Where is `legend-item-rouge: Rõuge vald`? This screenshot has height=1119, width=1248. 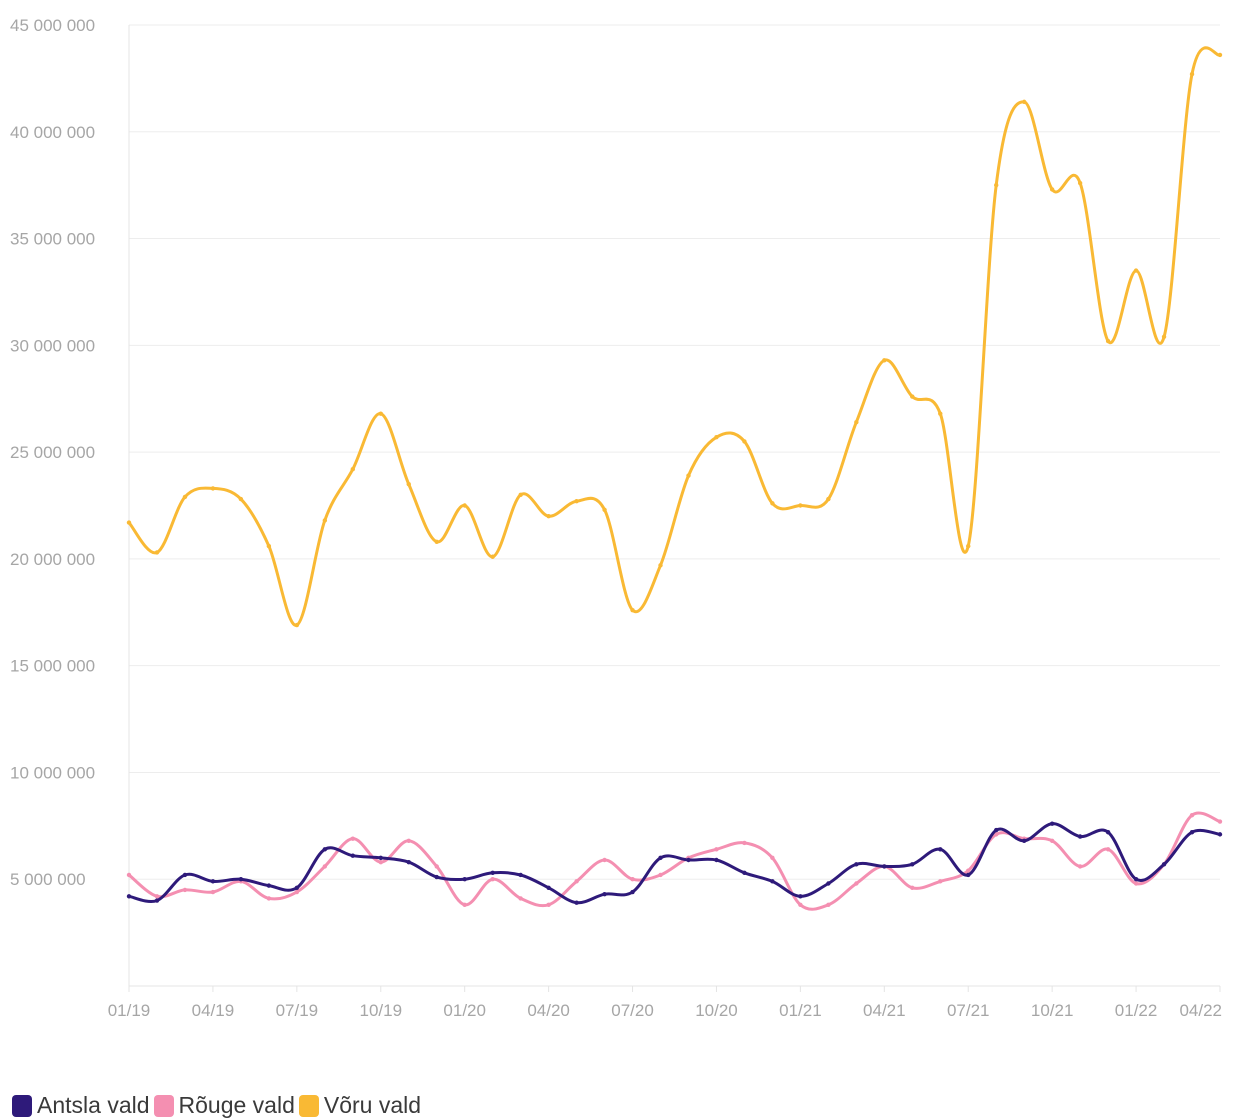 legend-item-rouge: Rõuge vald is located at coordinates (224, 1105).